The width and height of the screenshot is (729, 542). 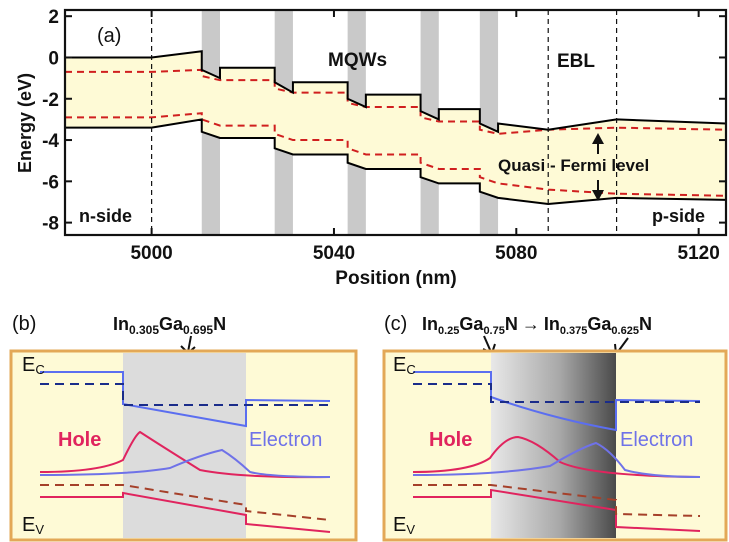 What do you see at coordinates (598, 167) in the screenshot?
I see `quasi-fermi-arrows` at bounding box center [598, 167].